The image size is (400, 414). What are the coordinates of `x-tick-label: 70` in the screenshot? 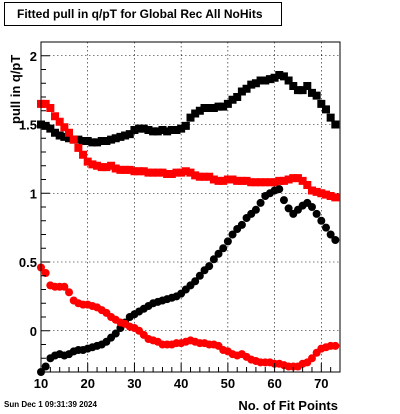 It's located at (321, 383).